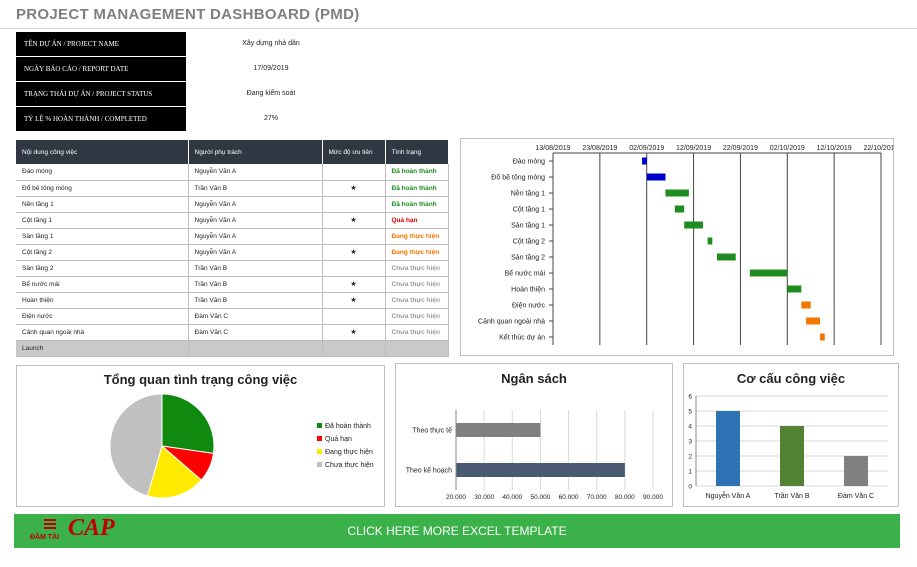  What do you see at coordinates (271, 93) in the screenshot?
I see `info-value: Đang kiểm soát` at bounding box center [271, 93].